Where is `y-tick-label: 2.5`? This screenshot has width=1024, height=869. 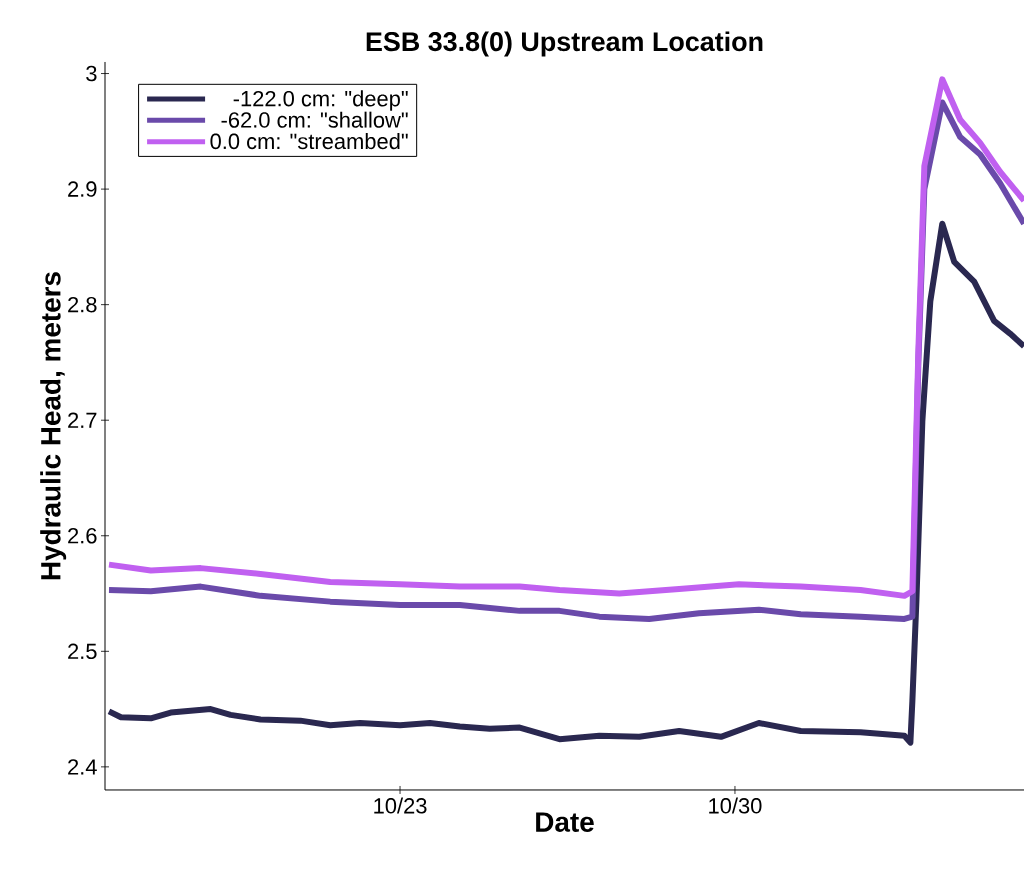
y-tick-label: 2.5 is located at coordinates (82, 651).